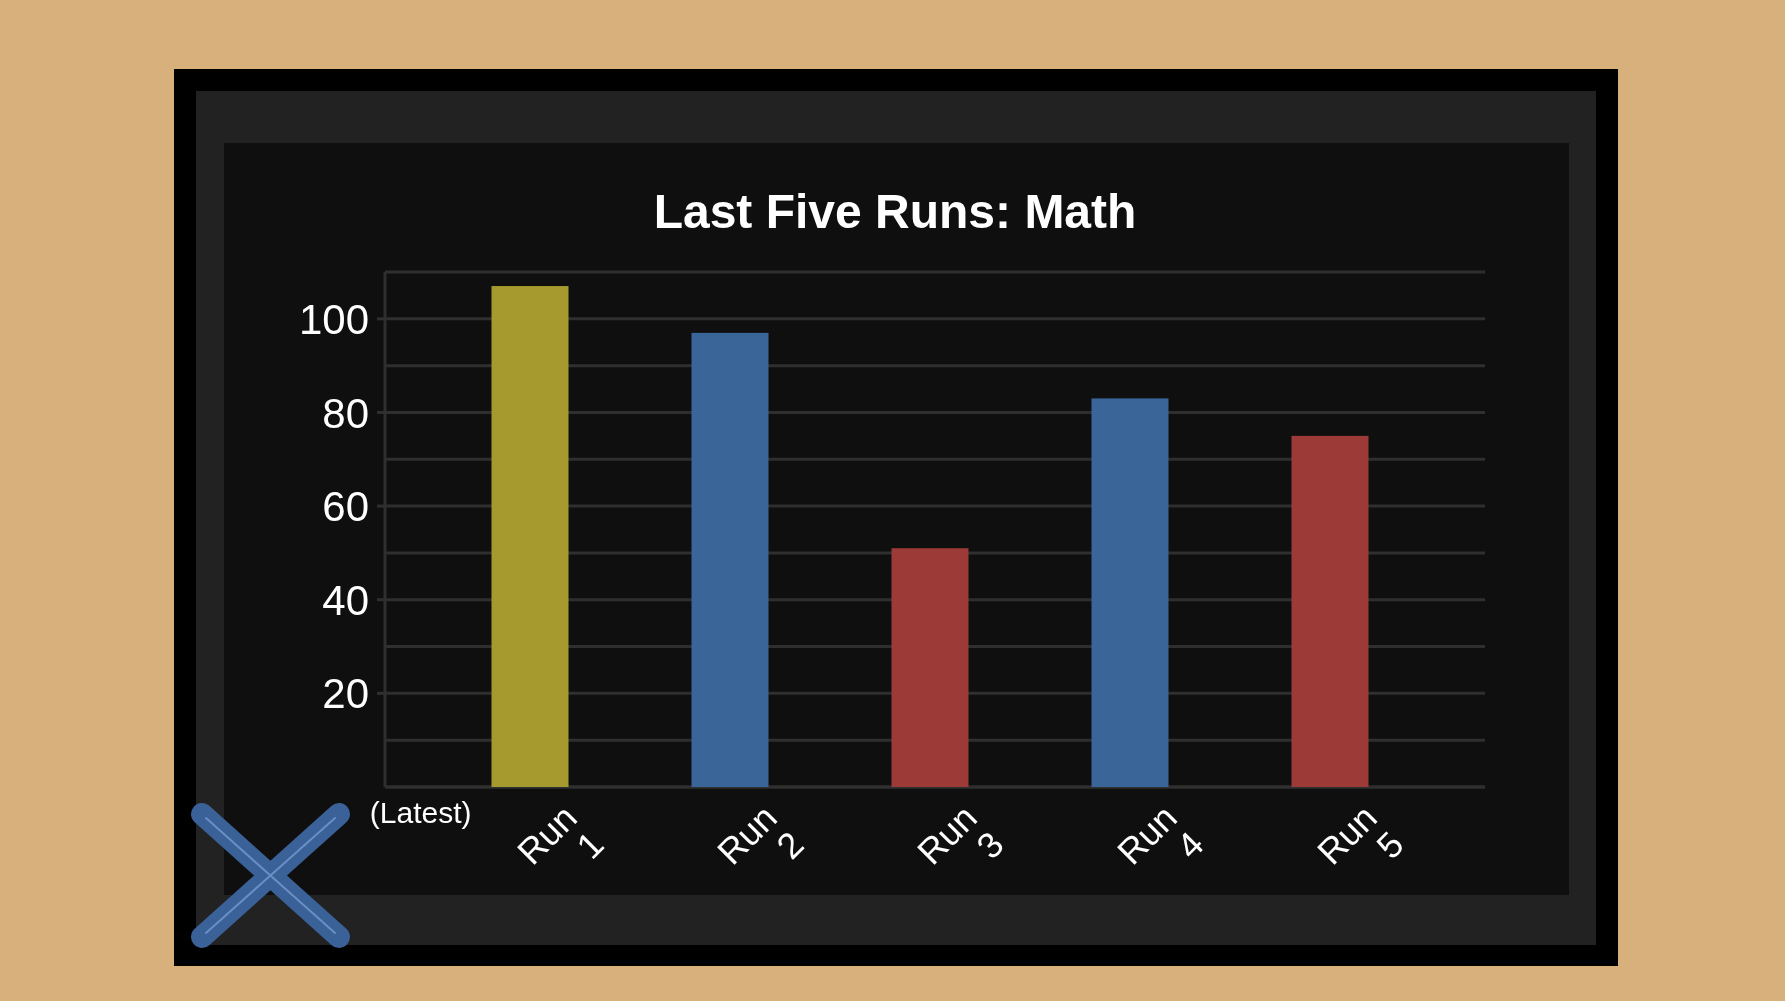 The width and height of the screenshot is (1785, 1001). Describe the element at coordinates (960, 834) in the screenshot. I see `x-tick-label: Run 3` at that location.